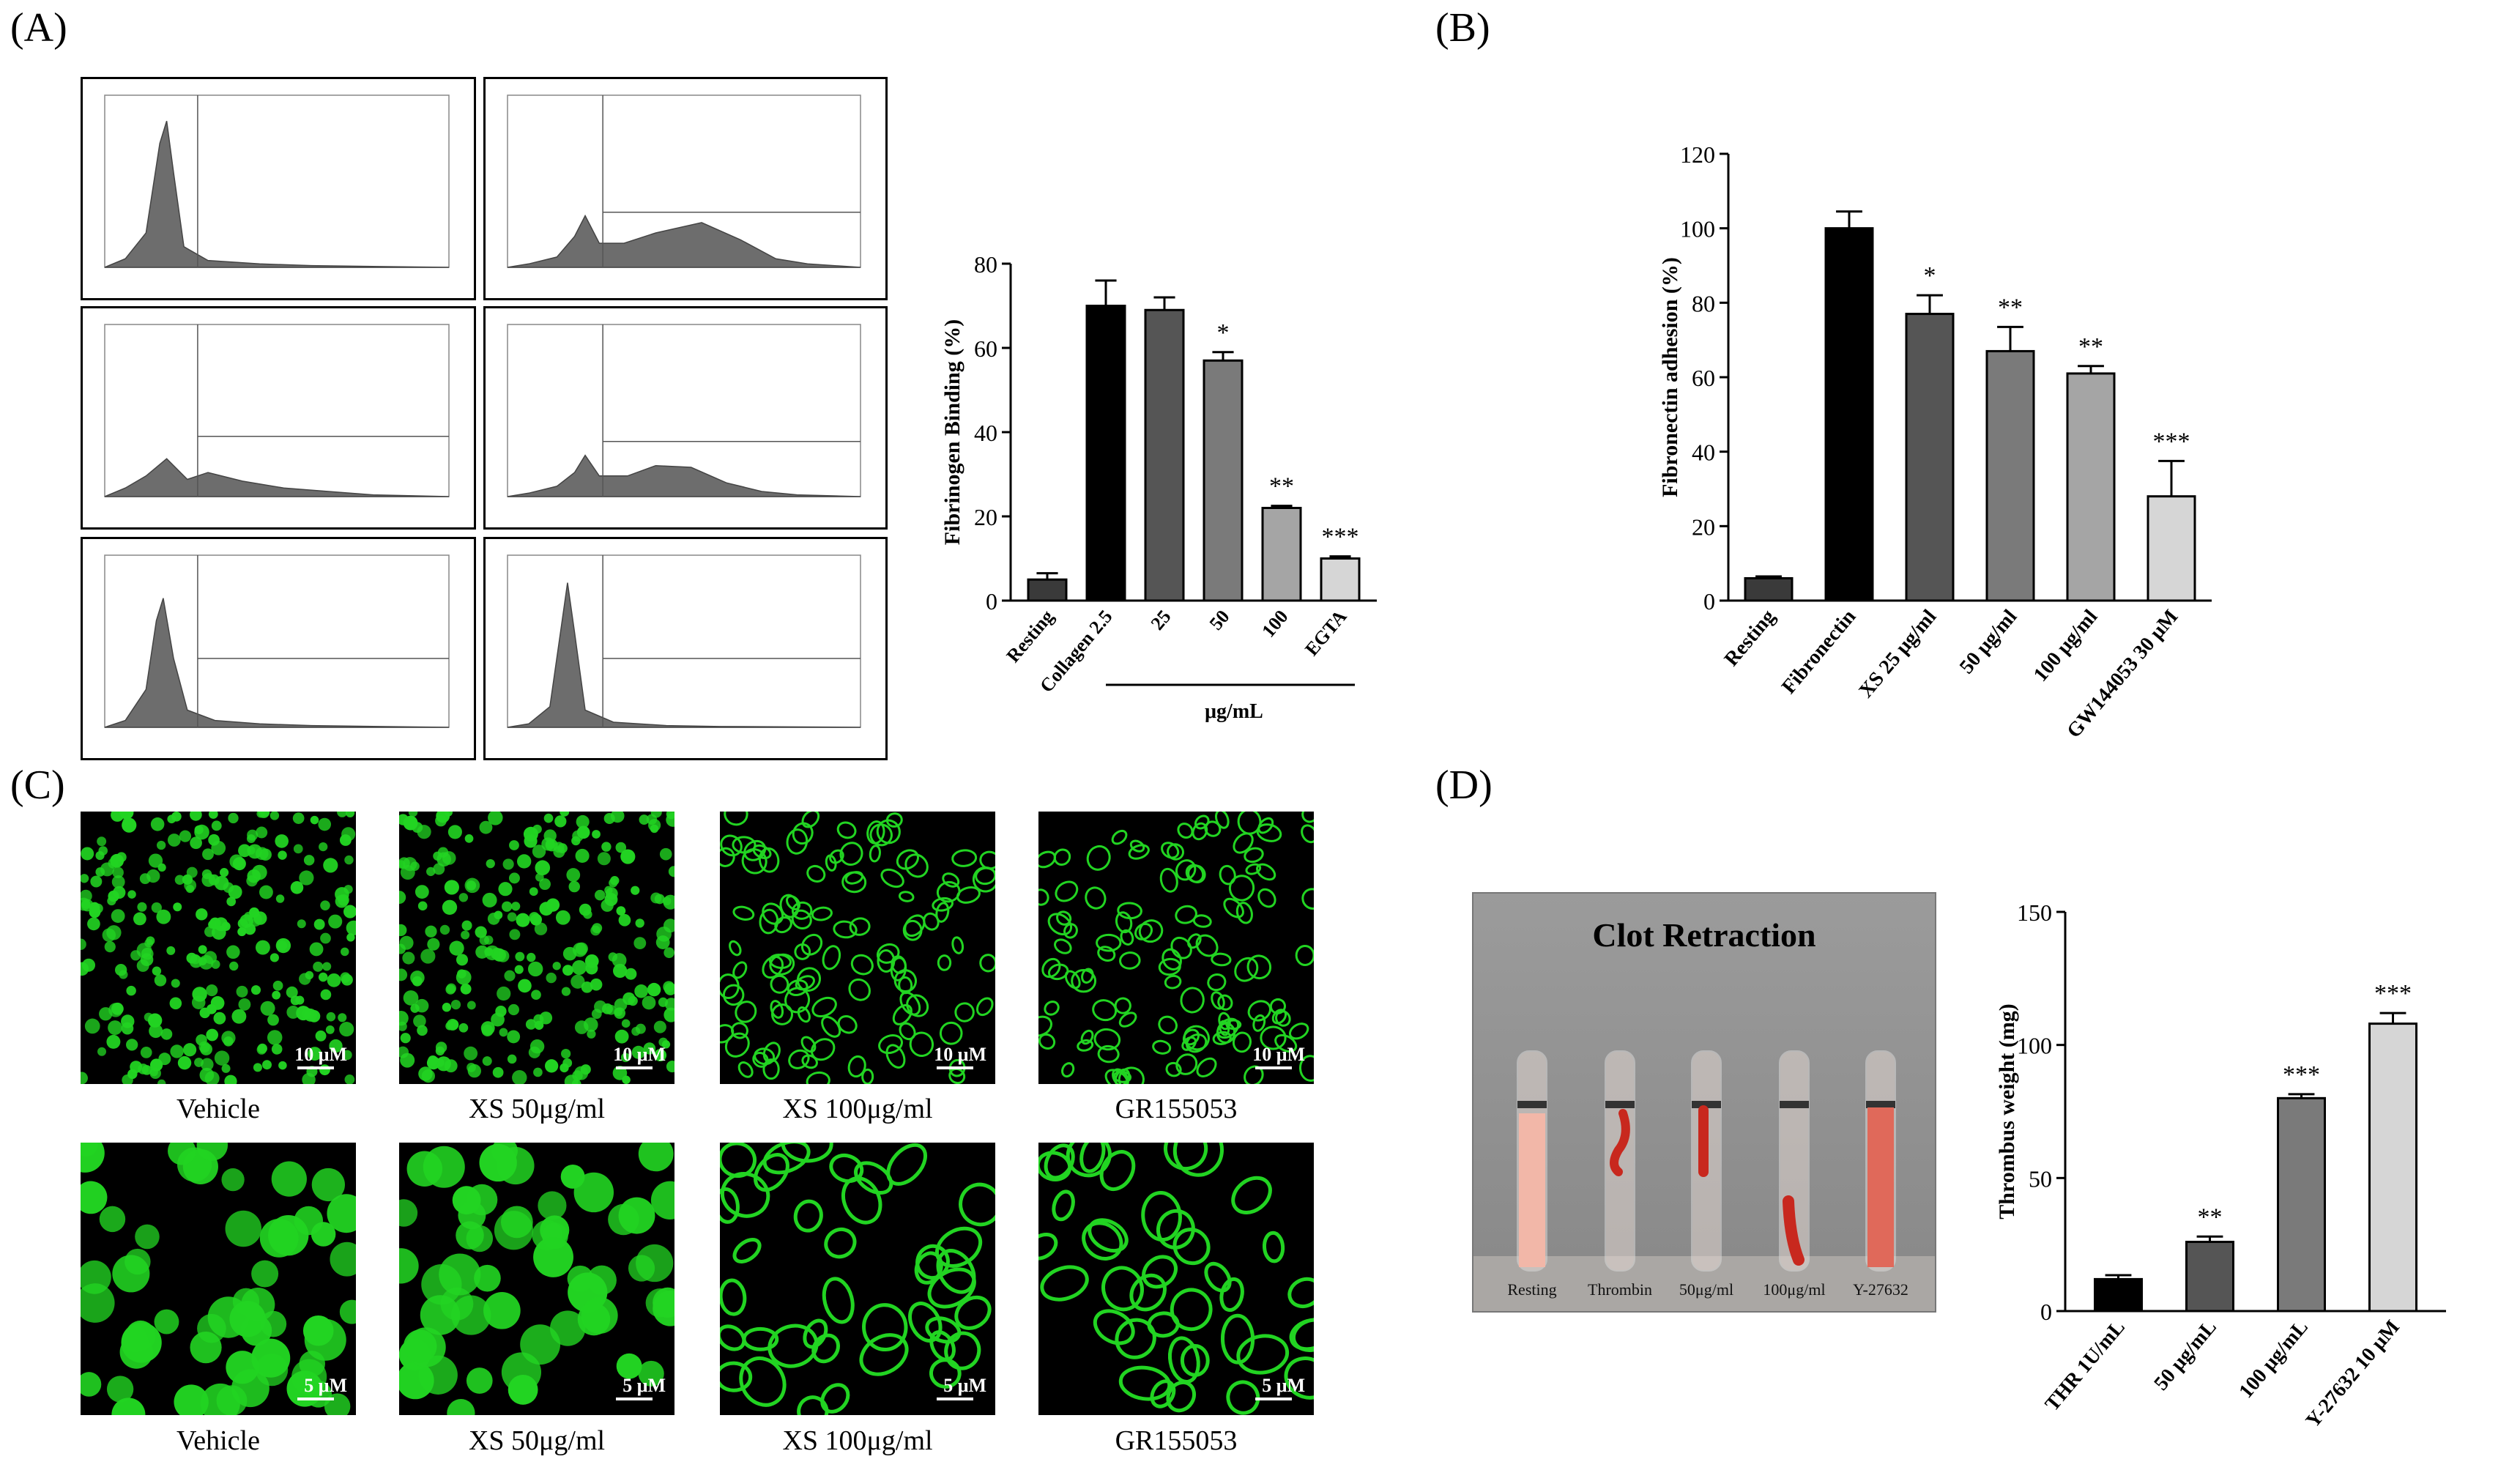 This screenshot has width=2520, height=1481. I want to click on x-tick-label: EGTA, so click(1325, 633).